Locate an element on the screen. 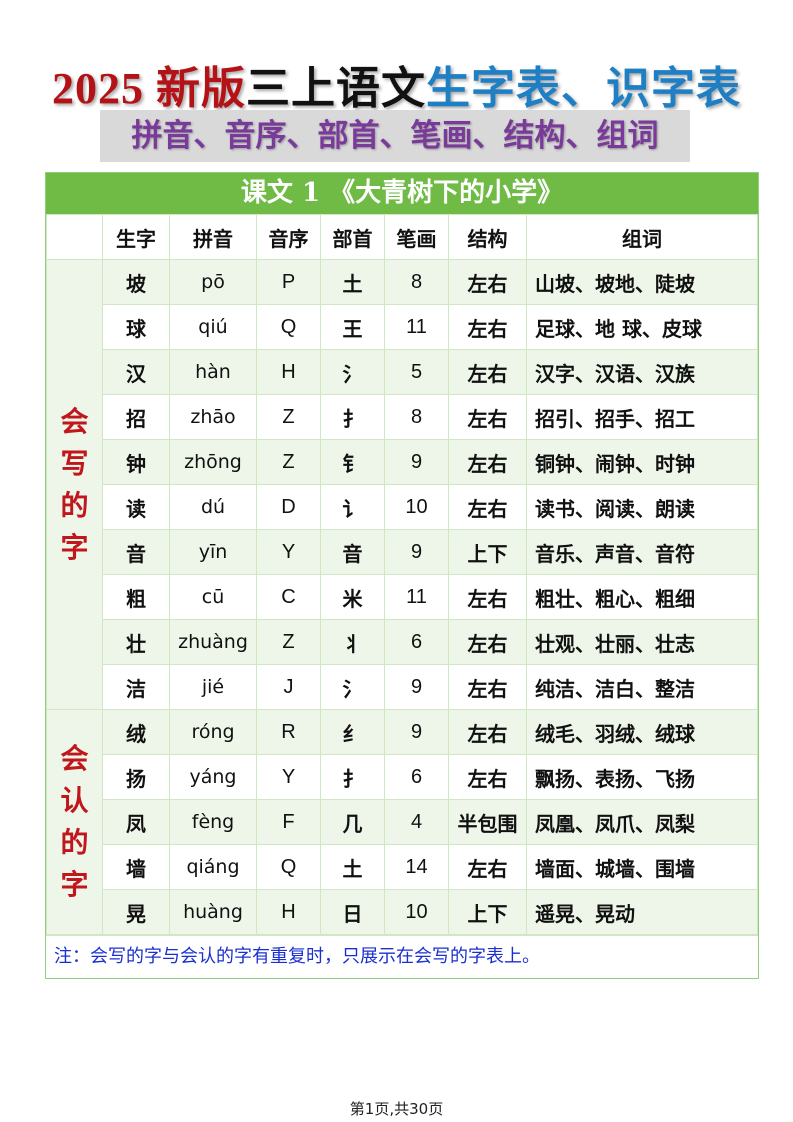  word-groups-cell: 凤凰、凤爪、凤梨 is located at coordinates (642, 822).